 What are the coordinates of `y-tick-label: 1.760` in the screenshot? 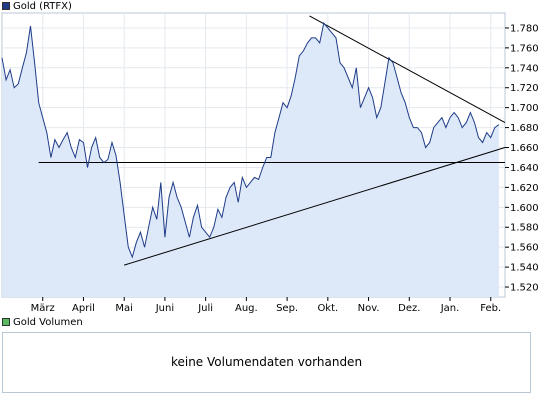 It's located at (524, 48).